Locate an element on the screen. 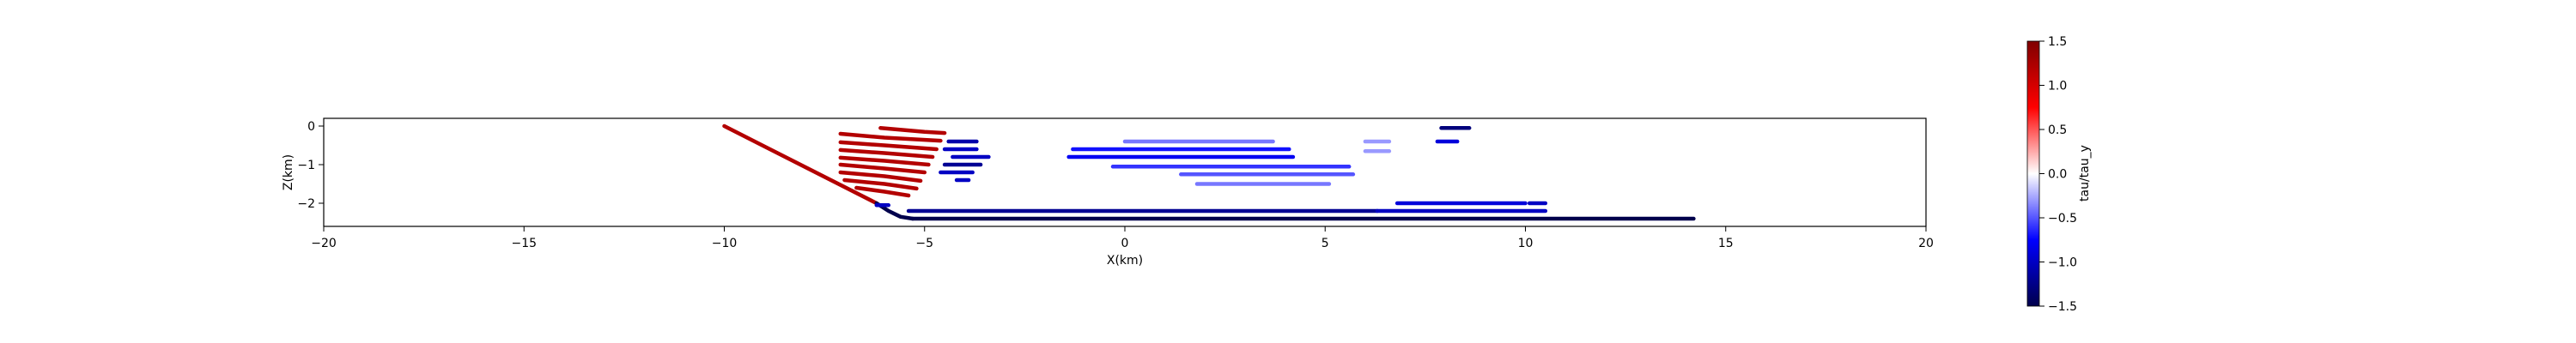 Image resolution: width=2576 pixels, height=343 pixels. y-axis-ticks: 0 −1 −2 is located at coordinates (311, 166).